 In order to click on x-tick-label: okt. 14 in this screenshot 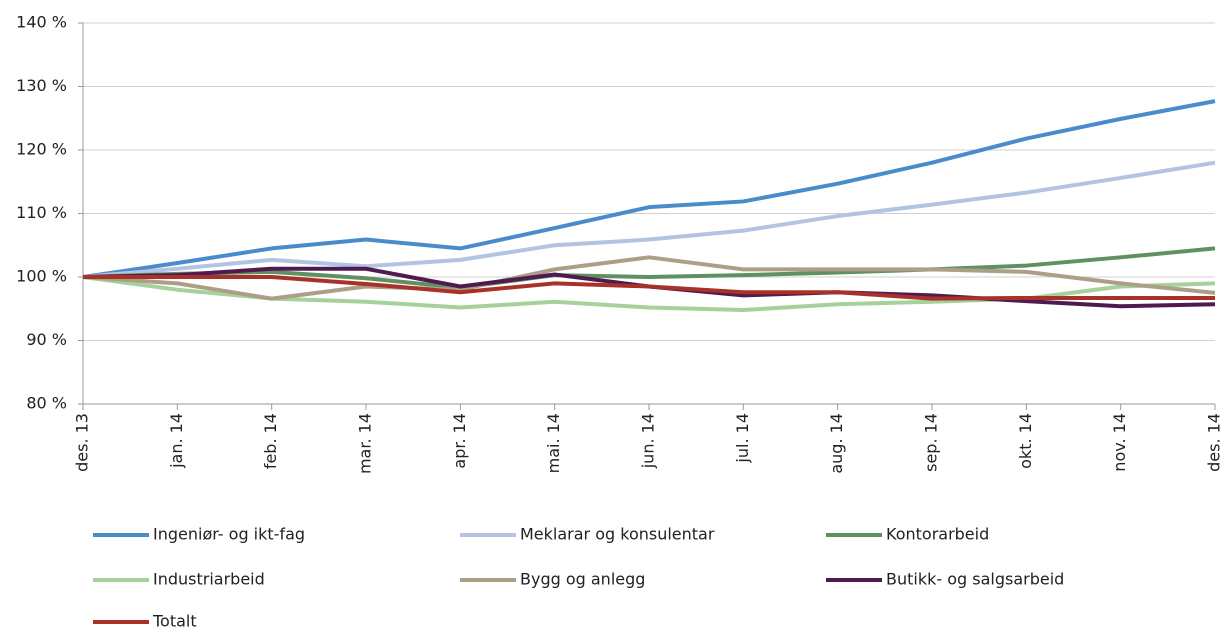, I will do `click(1025, 441)`.